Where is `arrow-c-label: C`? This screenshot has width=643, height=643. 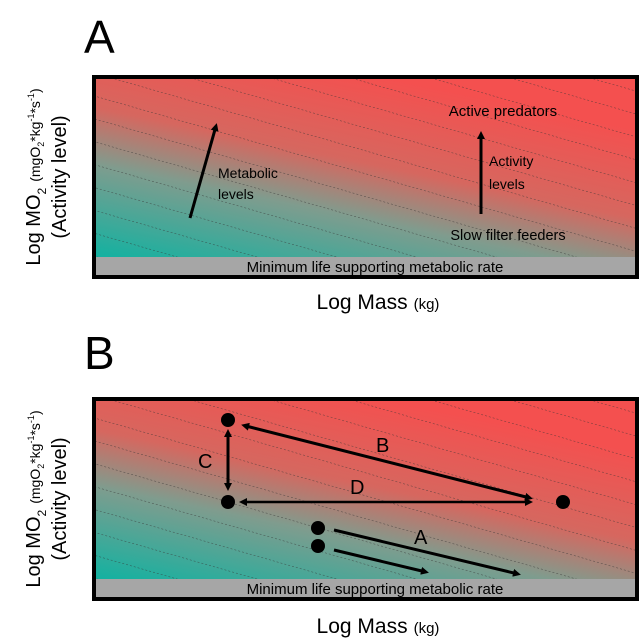 arrow-c-label: C is located at coordinates (205, 462).